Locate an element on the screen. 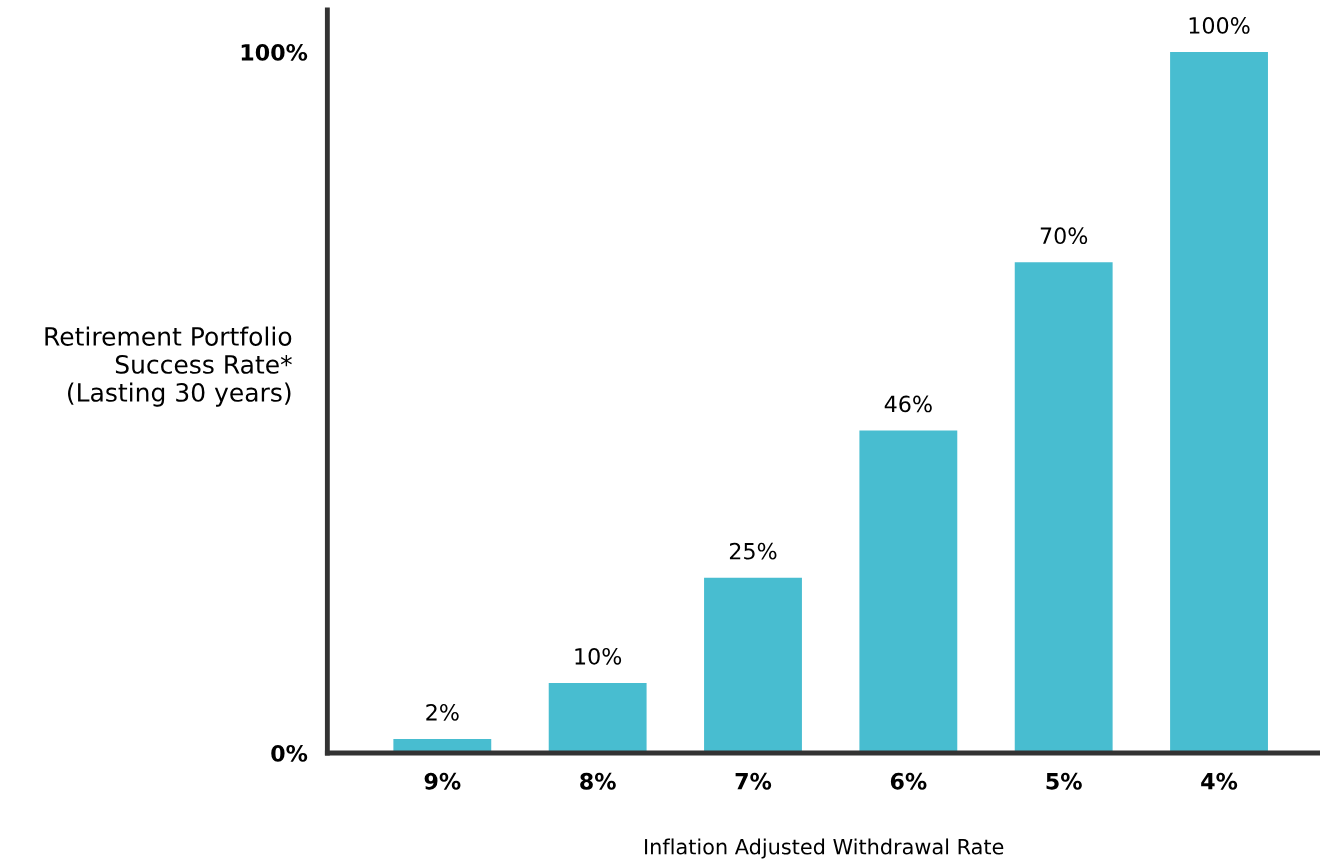 This screenshot has height=867, width=1320. y-tick-label: 0% is located at coordinates (289, 753).